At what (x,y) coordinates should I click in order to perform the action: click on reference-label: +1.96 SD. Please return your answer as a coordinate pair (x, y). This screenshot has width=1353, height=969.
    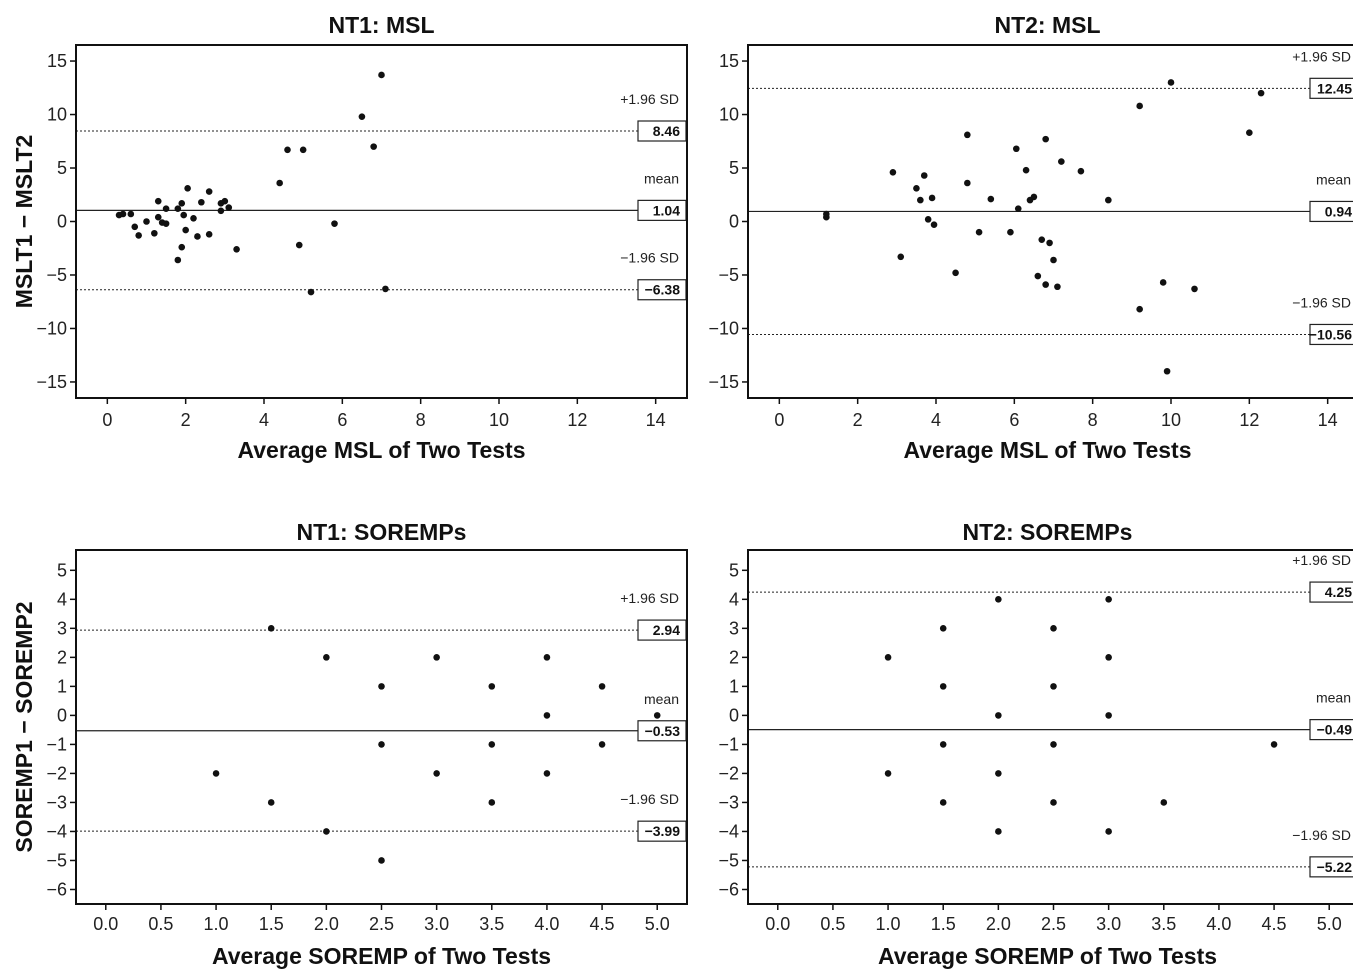
    Looking at the image, I should click on (649, 99).